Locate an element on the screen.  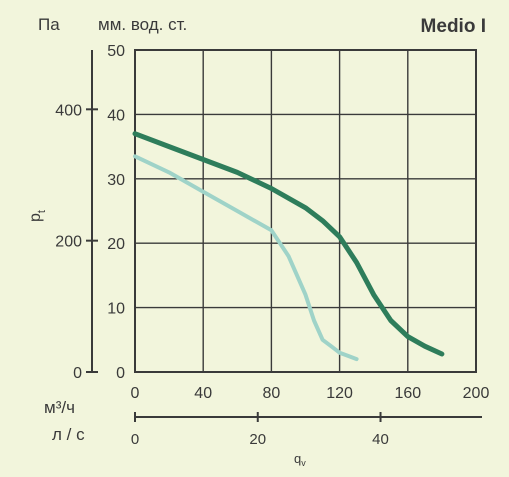
y-axis-symbol: p is located at coordinates (35, 217).